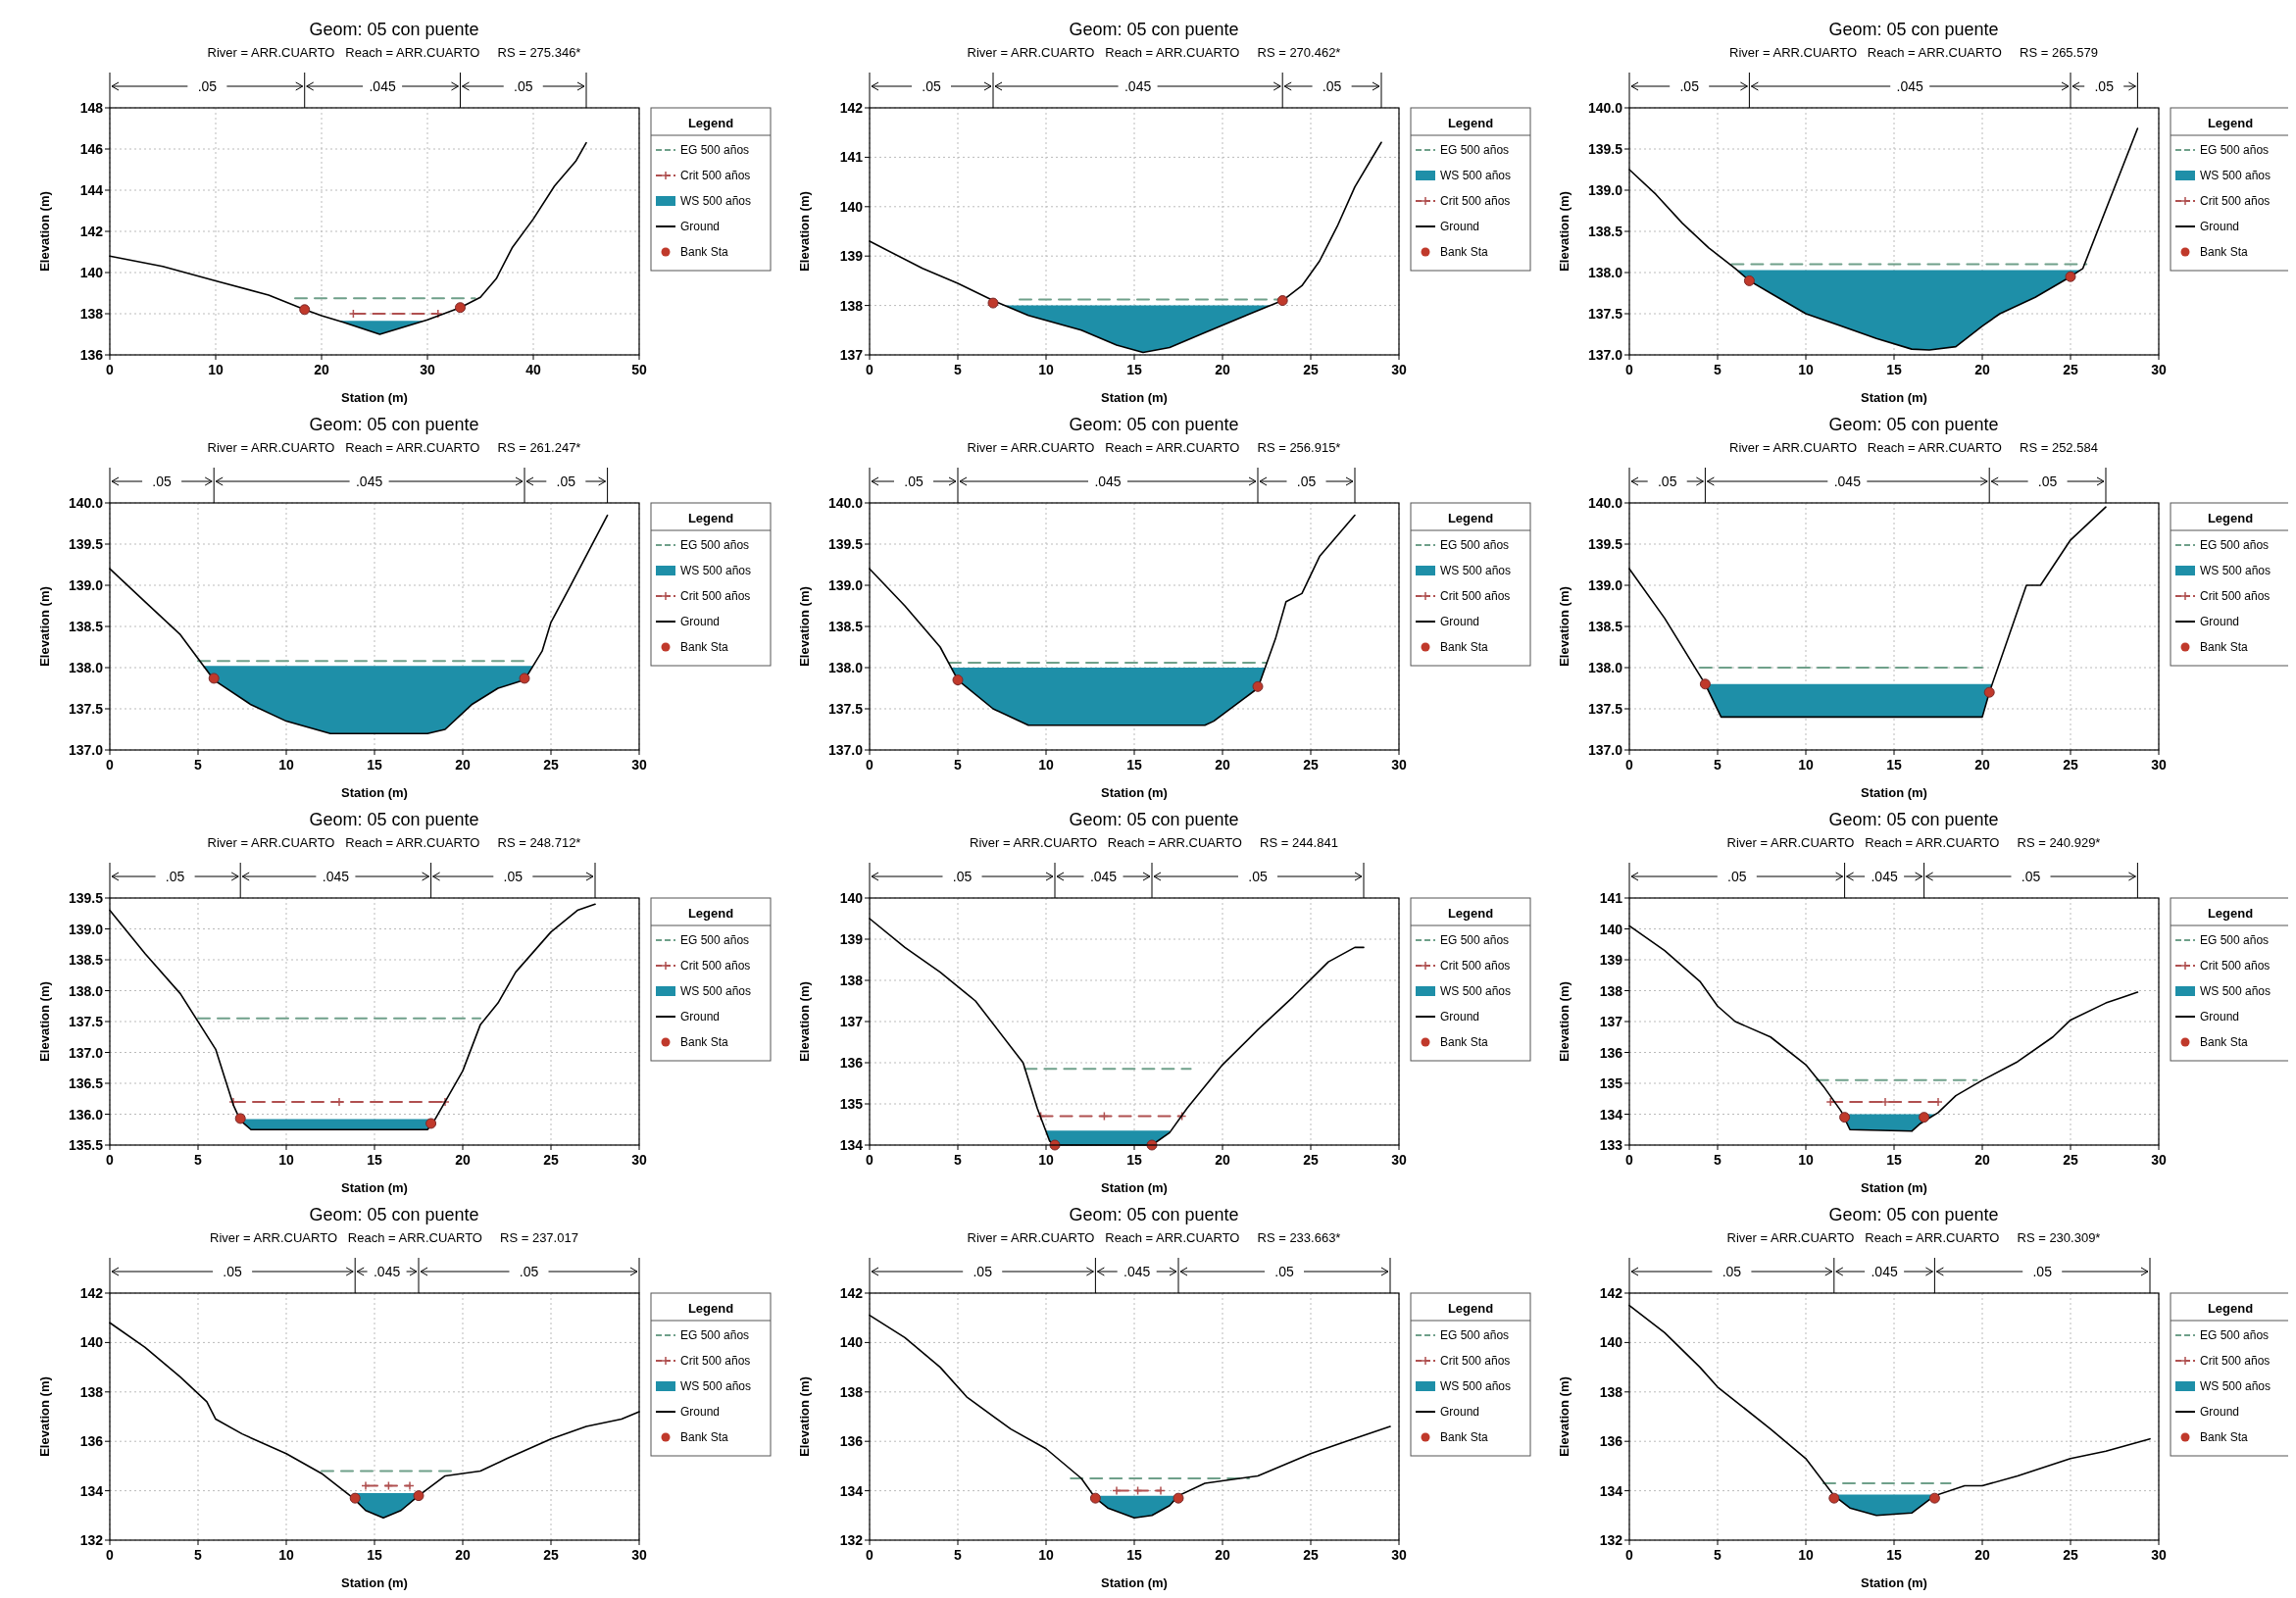  What do you see at coordinates (1605, 355) in the screenshot?
I see `y-tick-label: 137.0` at bounding box center [1605, 355].